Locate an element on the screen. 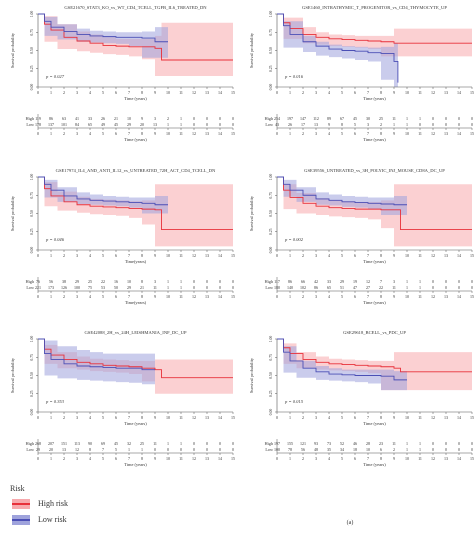  x-tick-label: 14 is located at coordinates (459, 92).